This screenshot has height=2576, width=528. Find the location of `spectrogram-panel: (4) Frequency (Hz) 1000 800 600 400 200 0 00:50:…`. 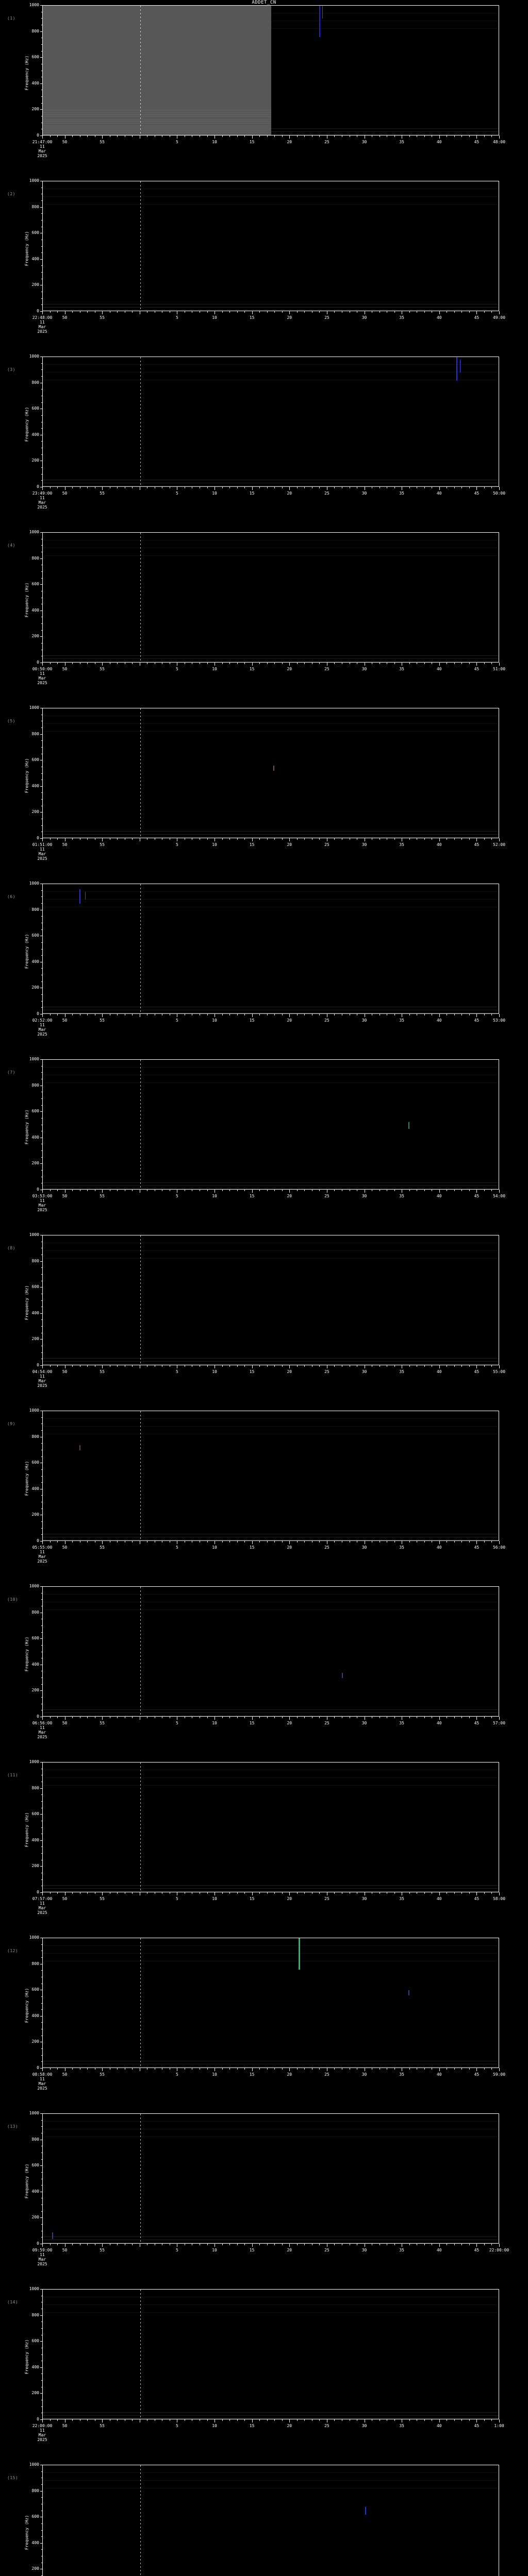

spectrogram-panel: (4) Frequency (Hz) 1000 800 600 400 200 0 00:50:… is located at coordinates (264, 617).